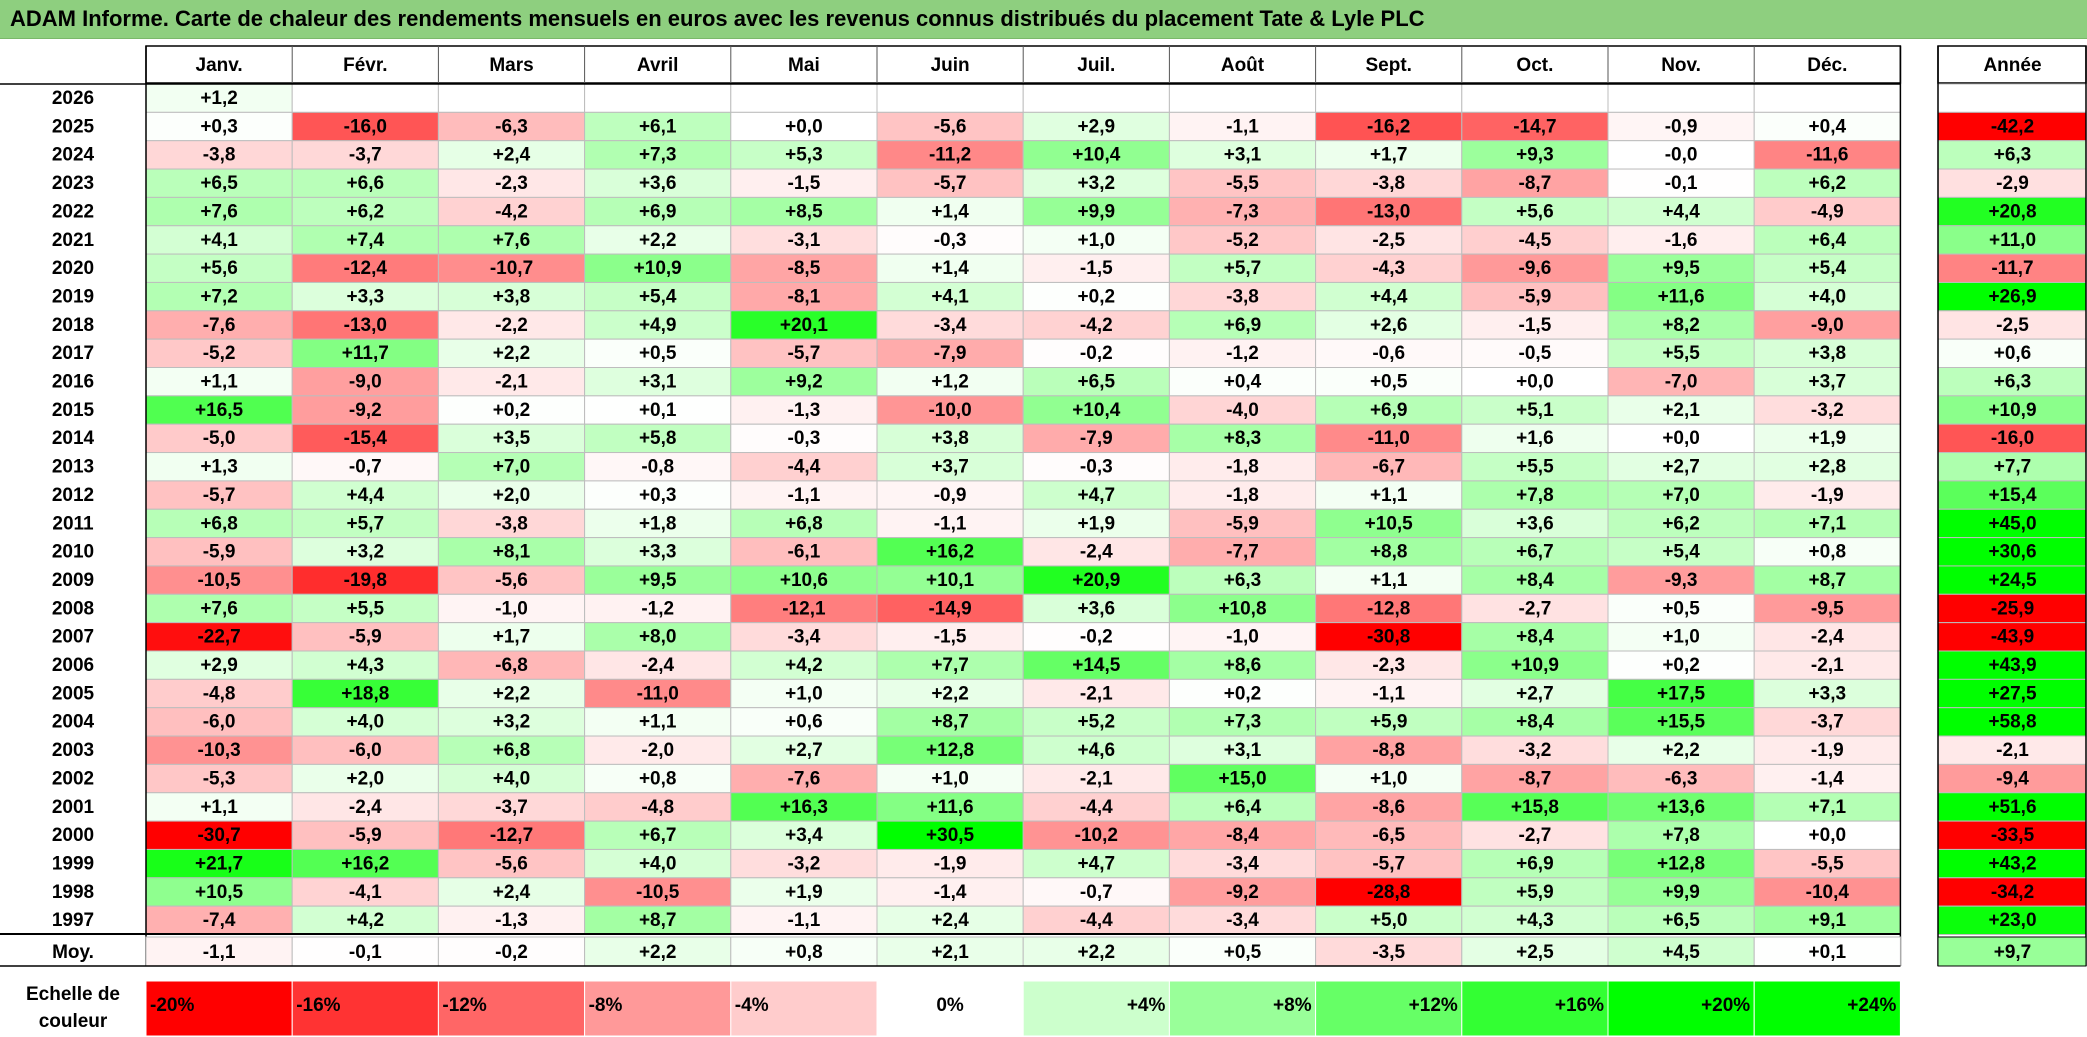  Describe the element at coordinates (606, 1005) in the screenshot. I see `scale-label: -8%` at that location.